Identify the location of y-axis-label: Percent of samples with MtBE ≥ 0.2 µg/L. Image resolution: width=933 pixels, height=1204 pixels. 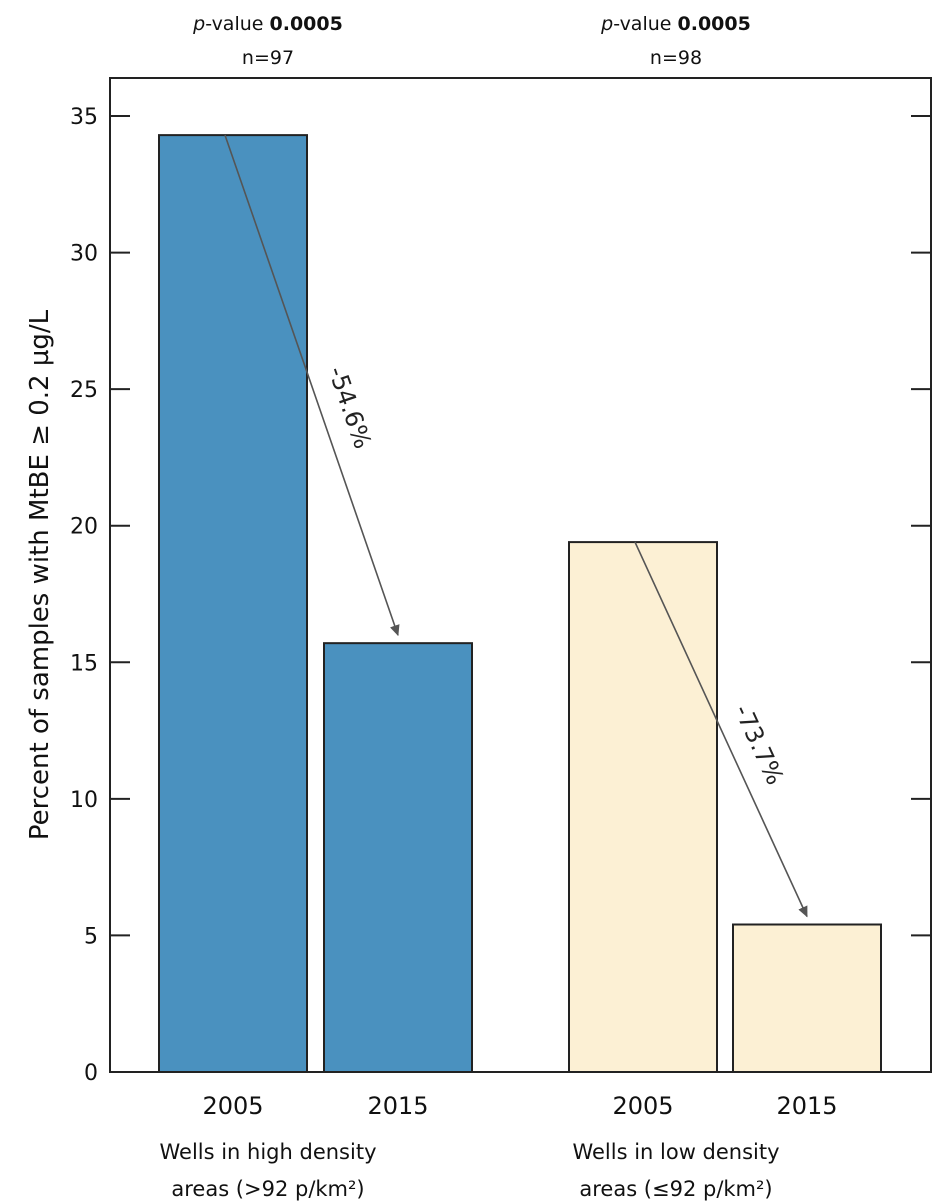
(40, 574).